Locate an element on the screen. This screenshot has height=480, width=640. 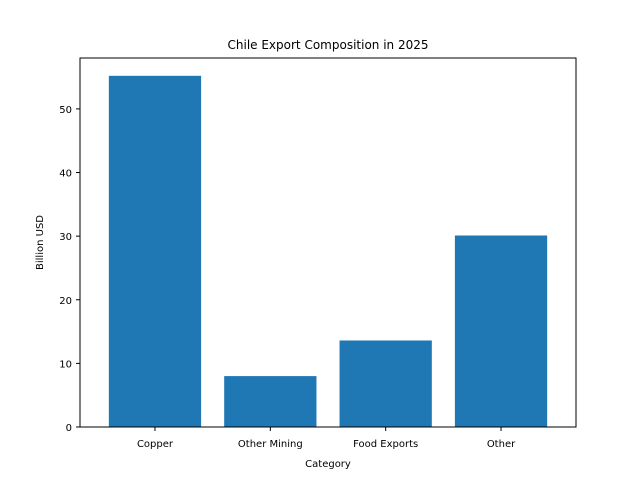
y-tick-label: 20 is located at coordinates (65, 301).